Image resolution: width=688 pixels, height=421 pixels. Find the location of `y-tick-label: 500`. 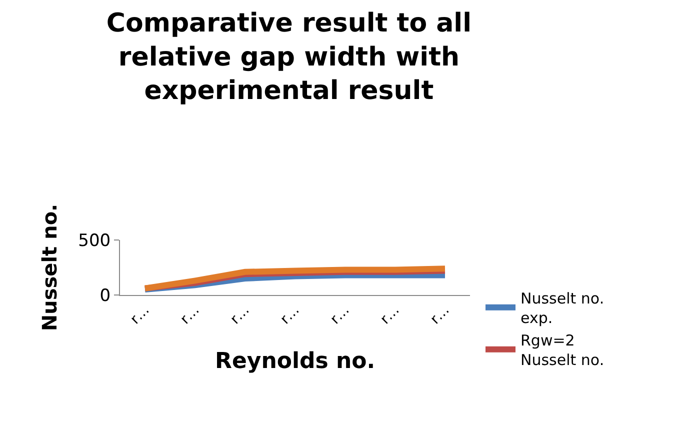

y-tick-label: 500 is located at coordinates (94, 240).